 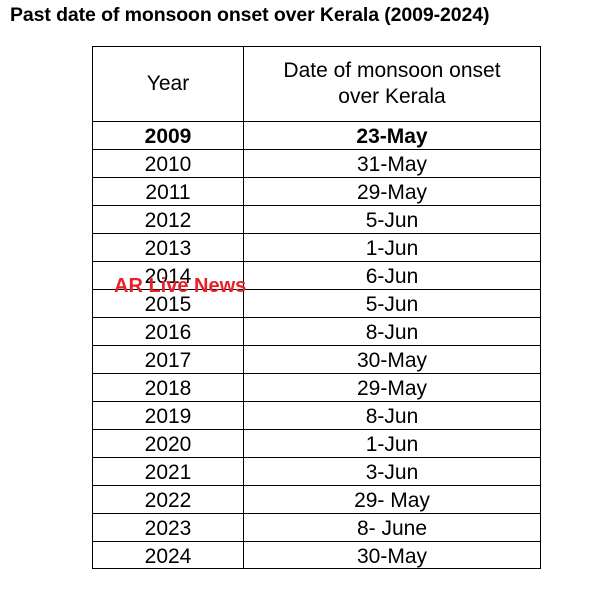 What do you see at coordinates (168, 556) in the screenshot?
I see `year-cell: 2024` at bounding box center [168, 556].